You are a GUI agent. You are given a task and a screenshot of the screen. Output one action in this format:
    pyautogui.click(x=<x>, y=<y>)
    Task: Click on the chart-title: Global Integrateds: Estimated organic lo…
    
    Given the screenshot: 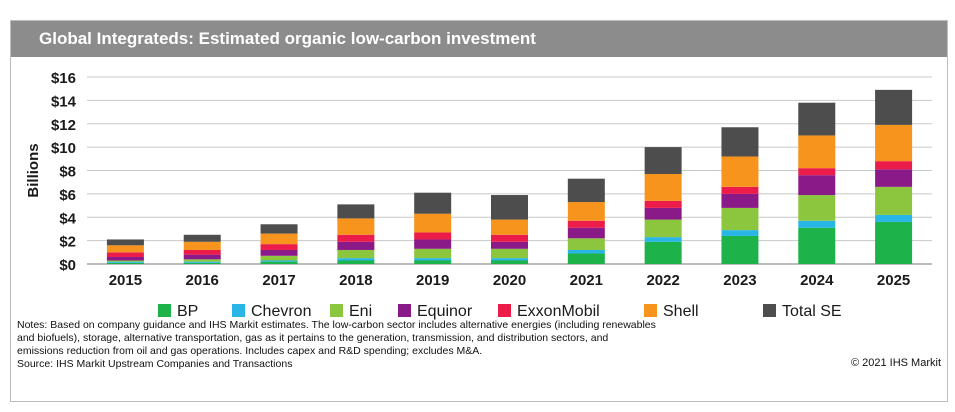 What is the action you would take?
    pyautogui.click(x=287, y=38)
    